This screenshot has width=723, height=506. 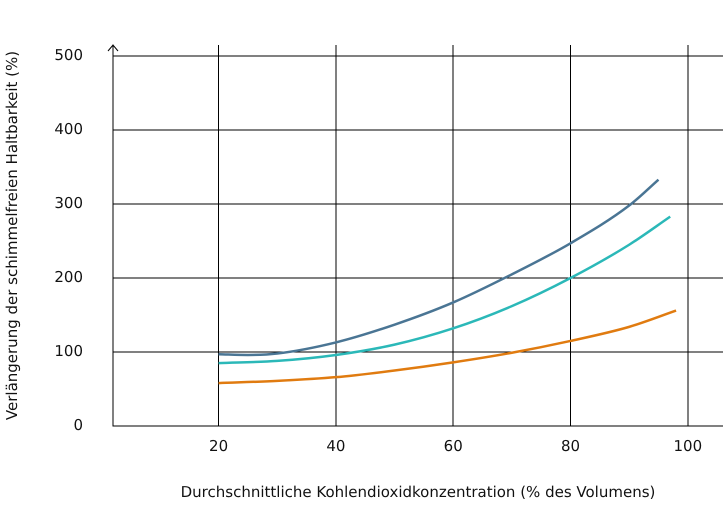 I want to click on y-tick-label: 300, so click(x=68, y=203).